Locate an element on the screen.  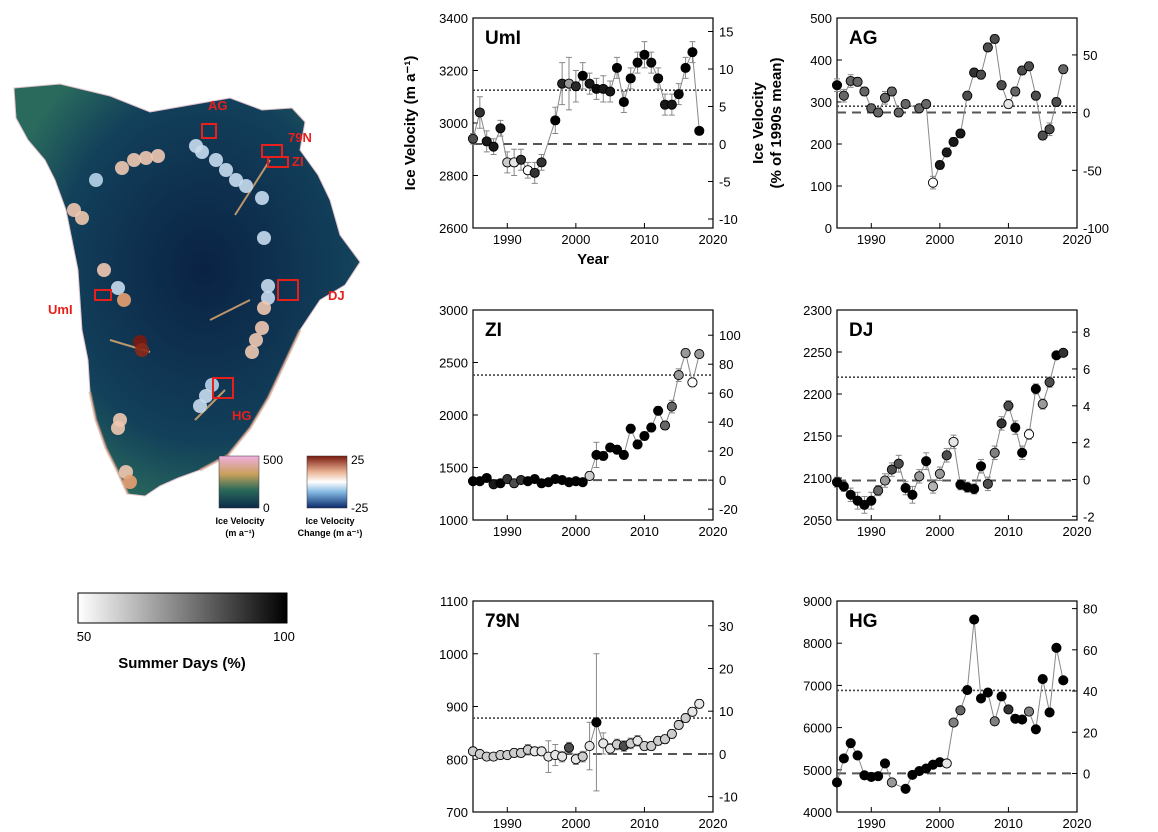
y-tick-label: 1100 is located at coordinates (454, 601).